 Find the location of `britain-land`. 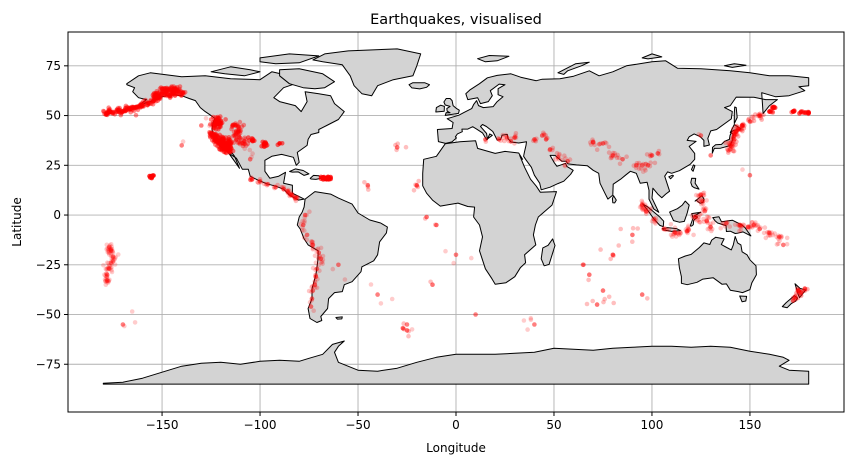

britain-land is located at coordinates (451, 107).